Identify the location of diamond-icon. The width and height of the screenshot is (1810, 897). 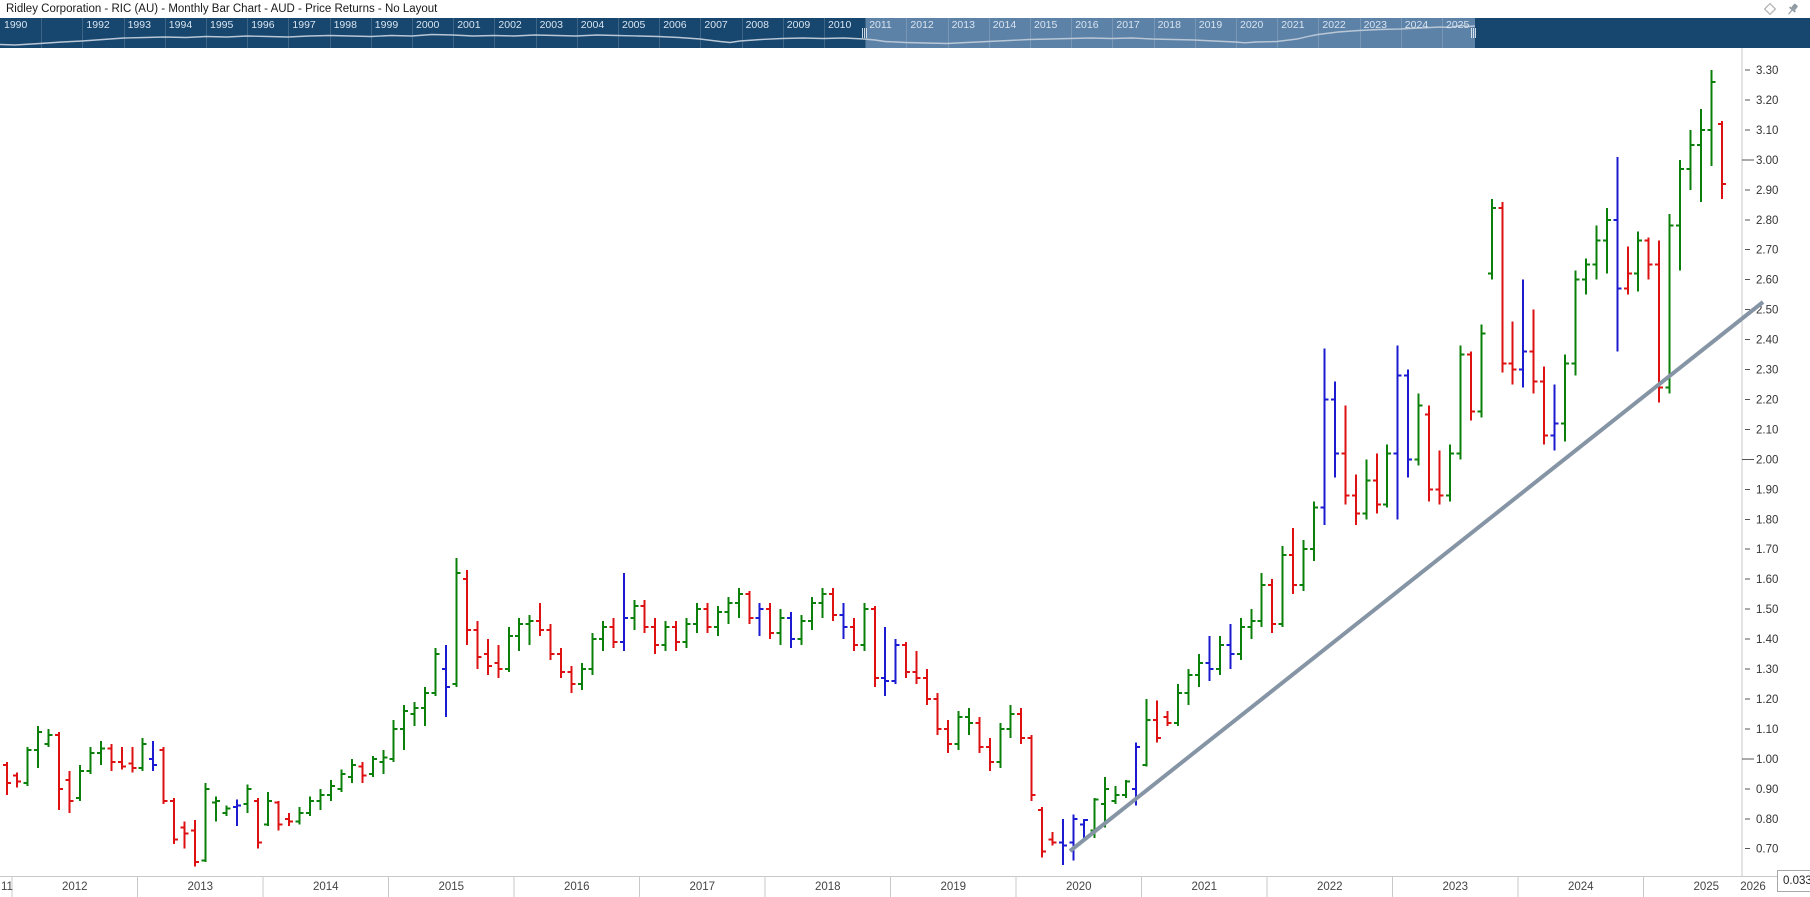
(1770, 9).